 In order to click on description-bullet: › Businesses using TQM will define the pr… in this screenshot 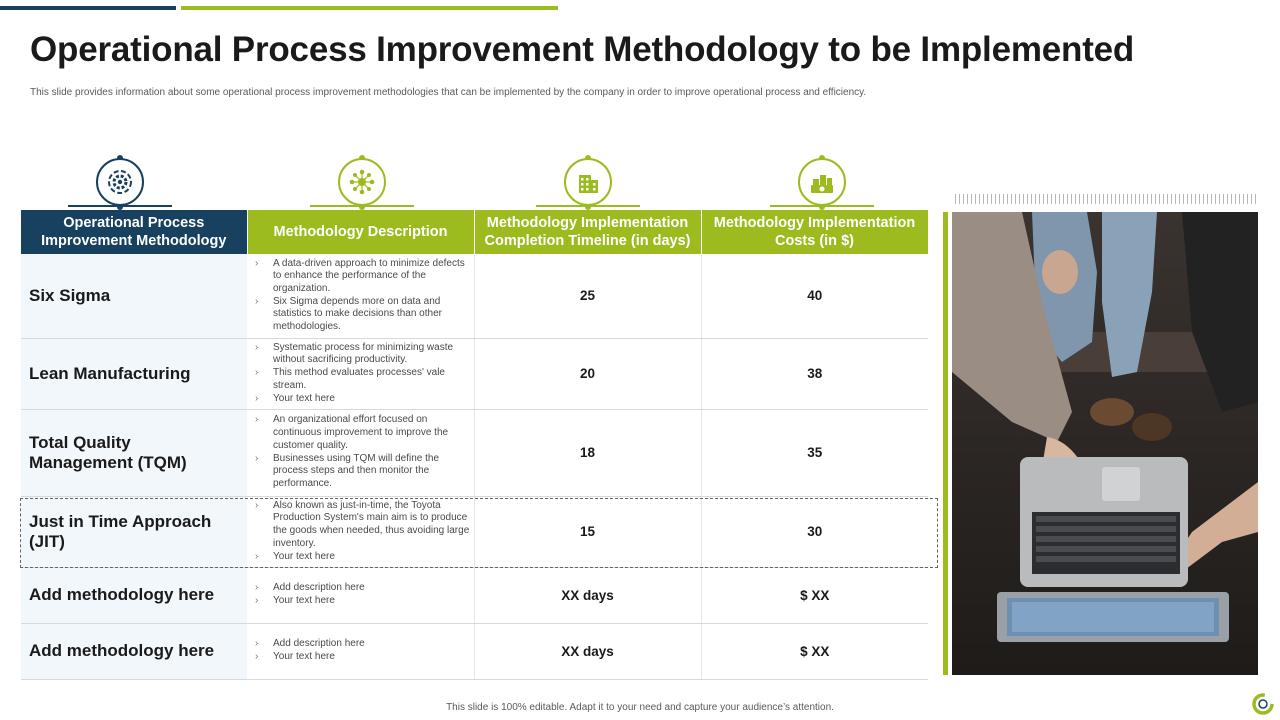, I will do `click(362, 472)`.